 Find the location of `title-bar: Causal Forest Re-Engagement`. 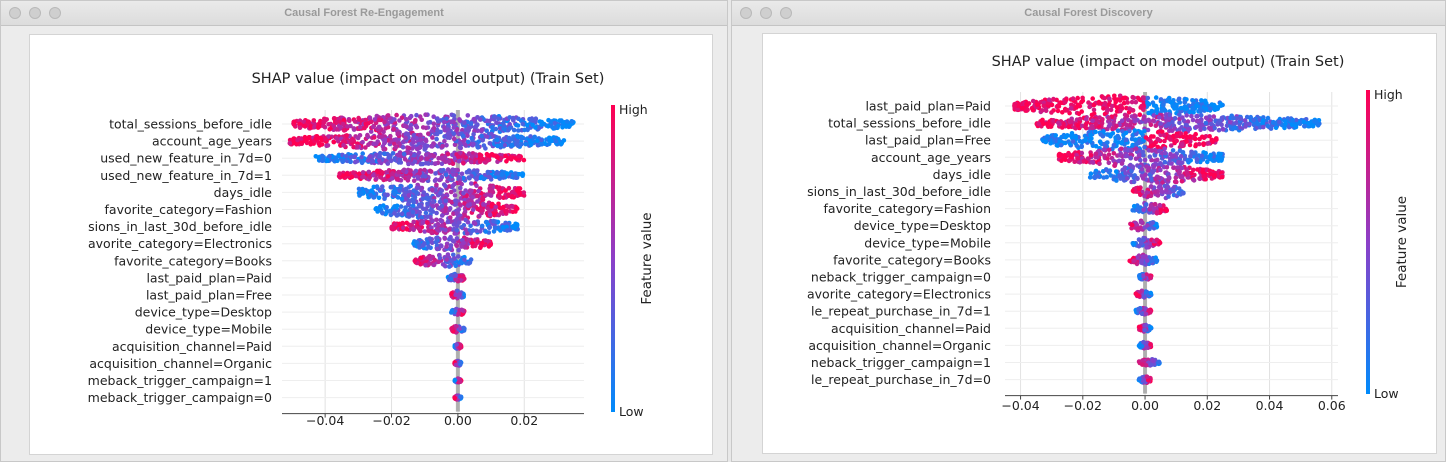

title-bar: Causal Forest Re-Engagement is located at coordinates (364, 13).